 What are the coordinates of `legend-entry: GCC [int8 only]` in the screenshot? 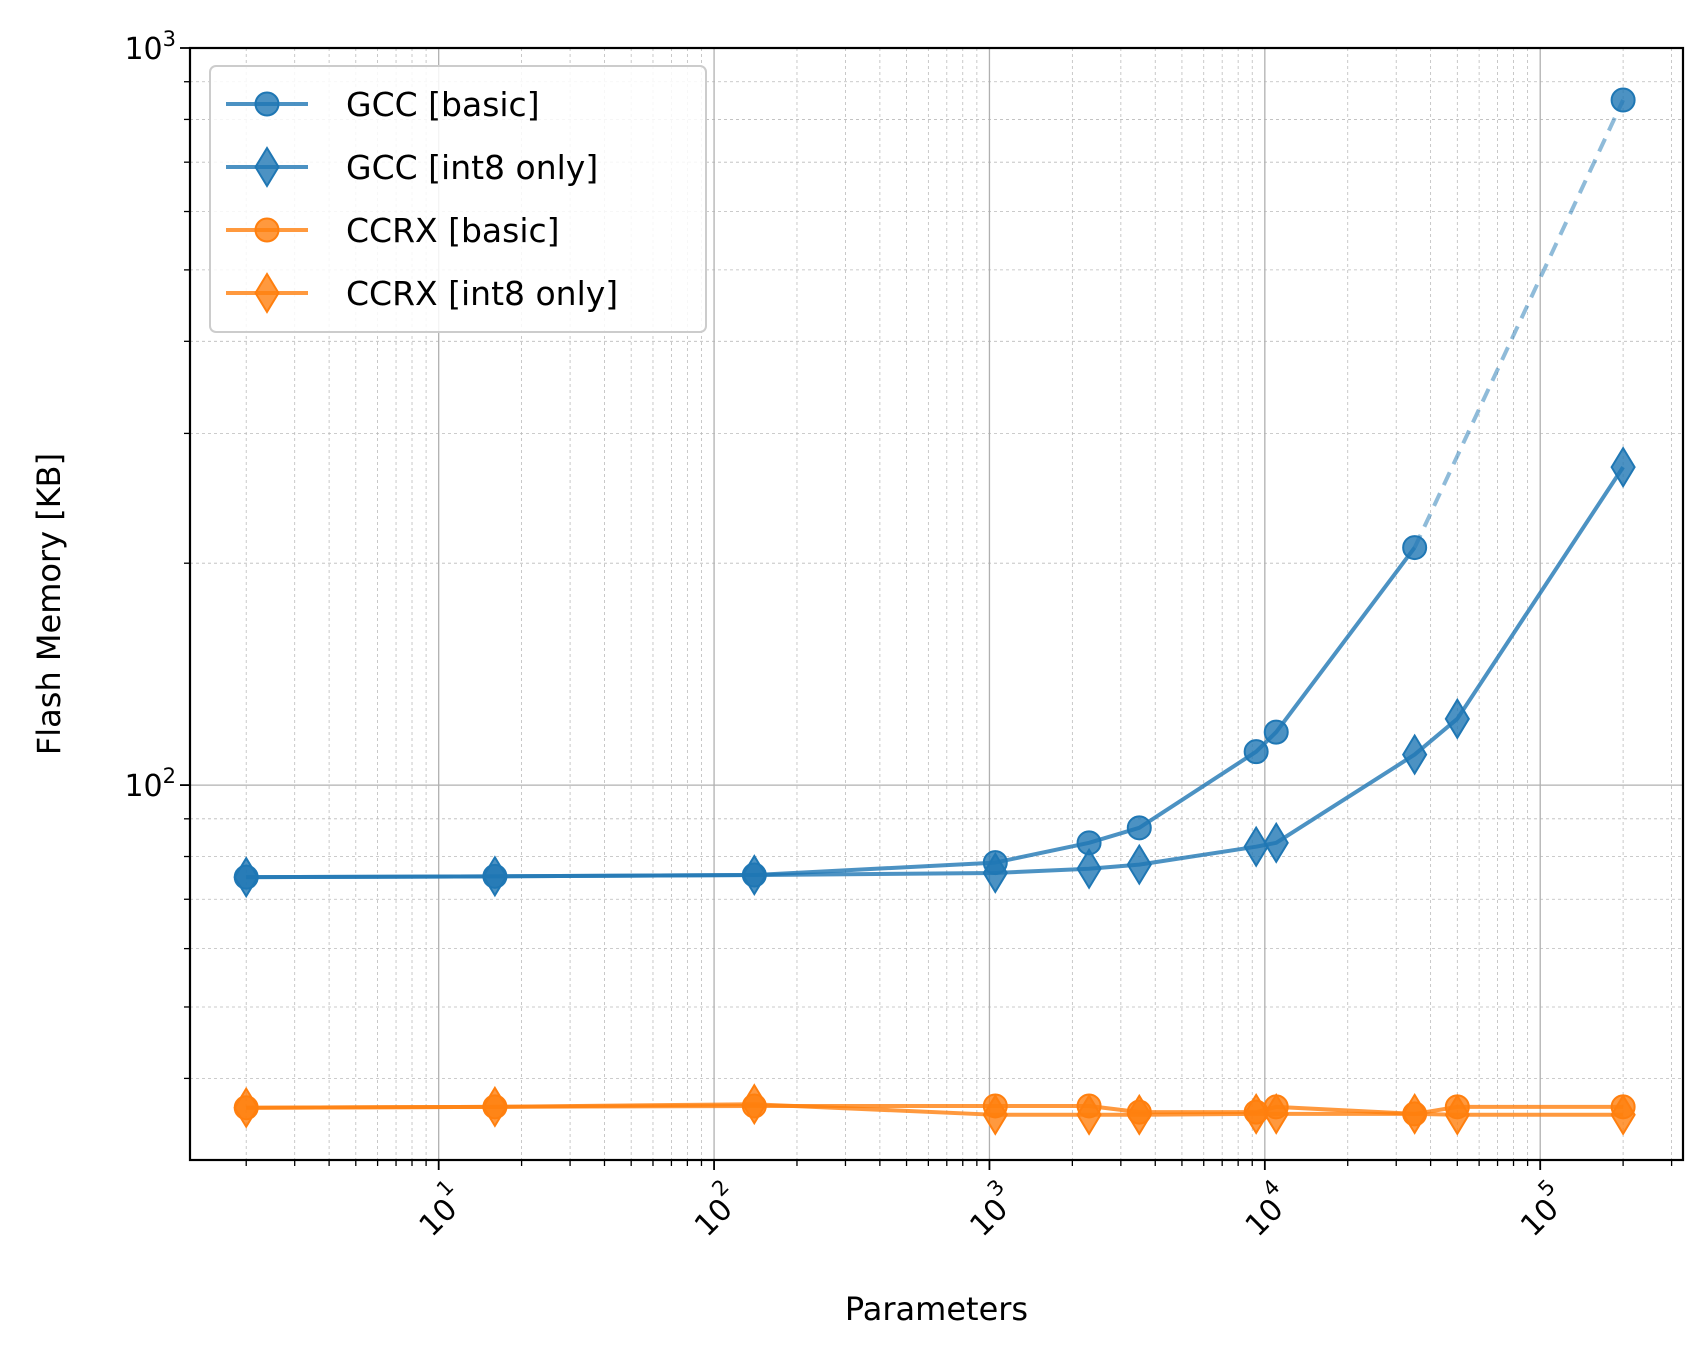 It's located at (412, 167).